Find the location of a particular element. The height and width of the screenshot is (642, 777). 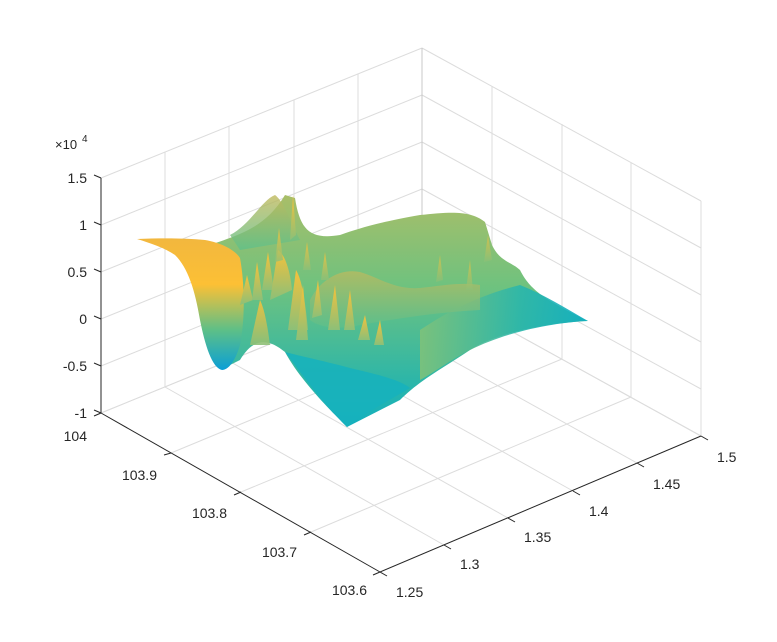

lat-tick-label: 1.35 is located at coordinates (537, 537).